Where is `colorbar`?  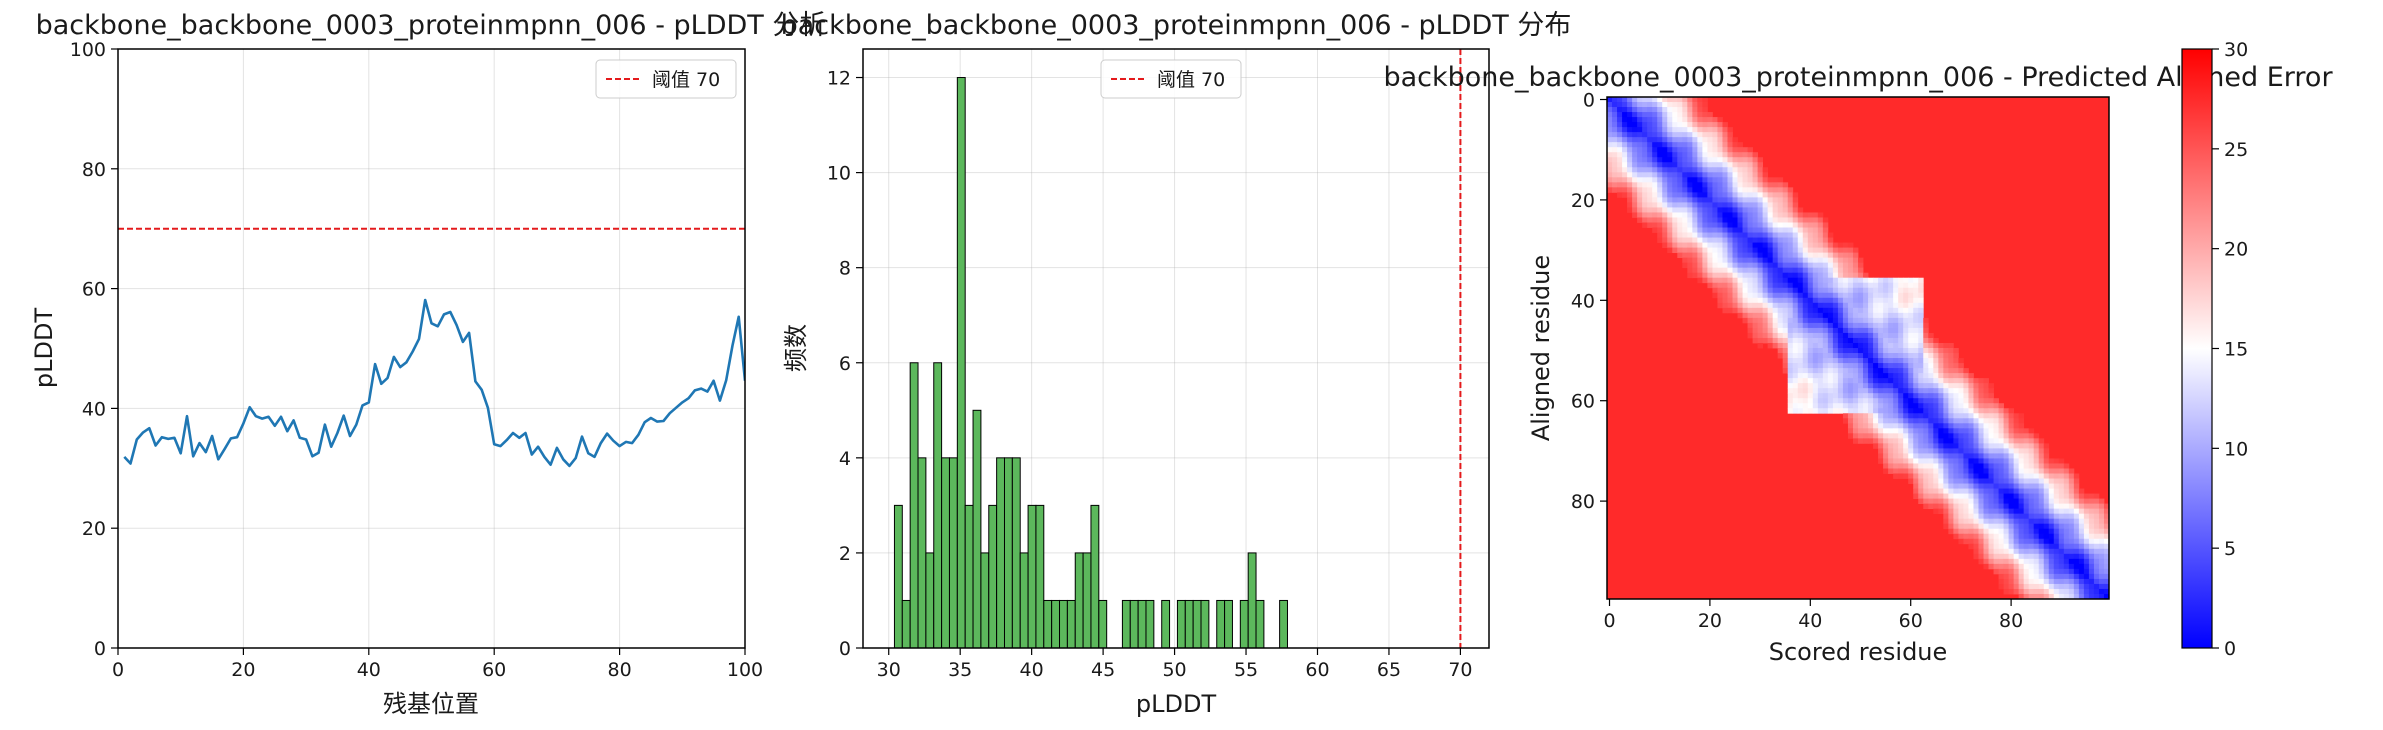 colorbar is located at coordinates (2197, 348).